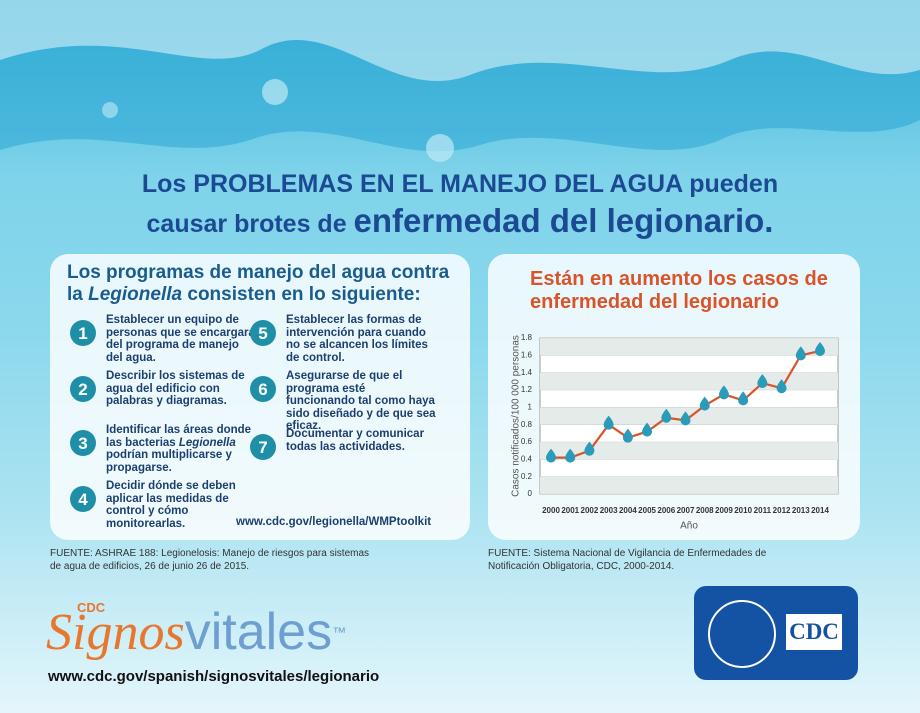  I want to click on text-part: podrían multiplicarse y propagarse., so click(169, 461).